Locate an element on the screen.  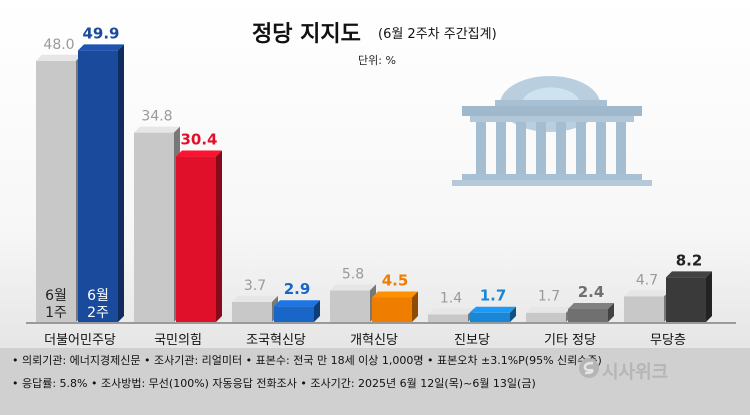
value-label-previous: 4.7 is located at coordinates (647, 280).